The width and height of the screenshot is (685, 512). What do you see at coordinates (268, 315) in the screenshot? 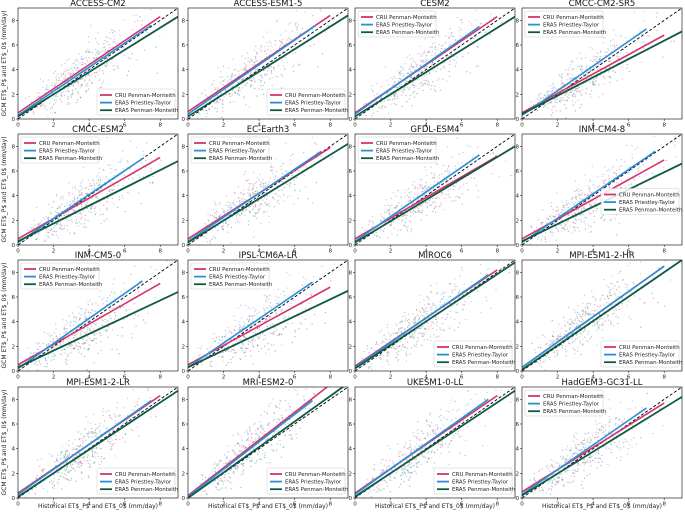
I see `identity-line` at bounding box center [268, 315].